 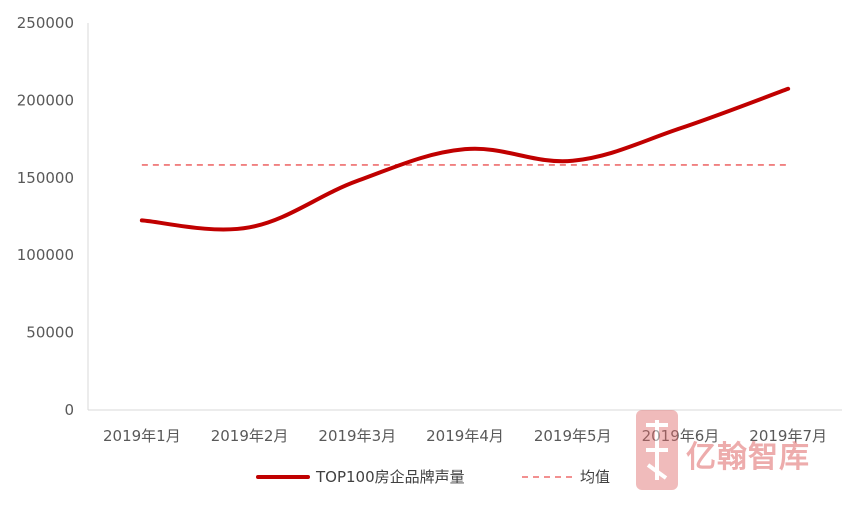 I want to click on legend: TOP100房企品牌声量 均值, so click(x=433, y=477).